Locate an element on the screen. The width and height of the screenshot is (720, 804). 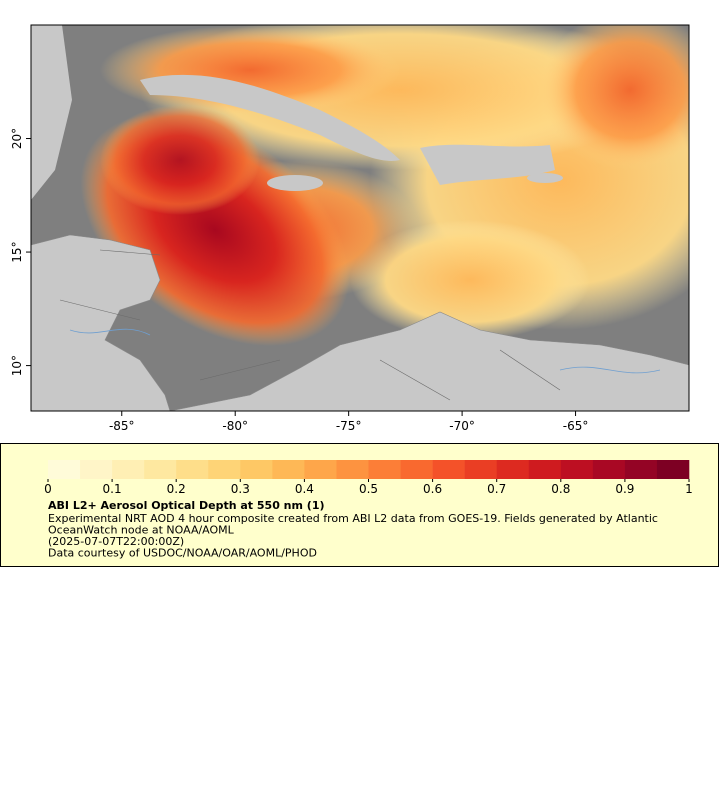
colorbar-tick-label: 0.5 is located at coordinates (368, 489).